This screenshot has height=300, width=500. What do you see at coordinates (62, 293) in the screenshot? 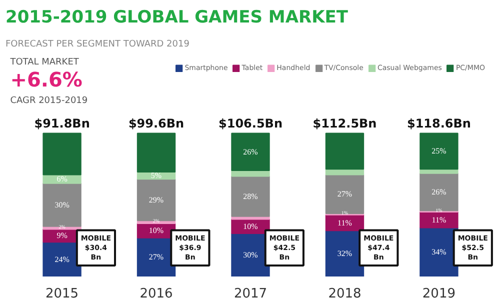
I see `x-tick-label: 2015` at bounding box center [62, 293].